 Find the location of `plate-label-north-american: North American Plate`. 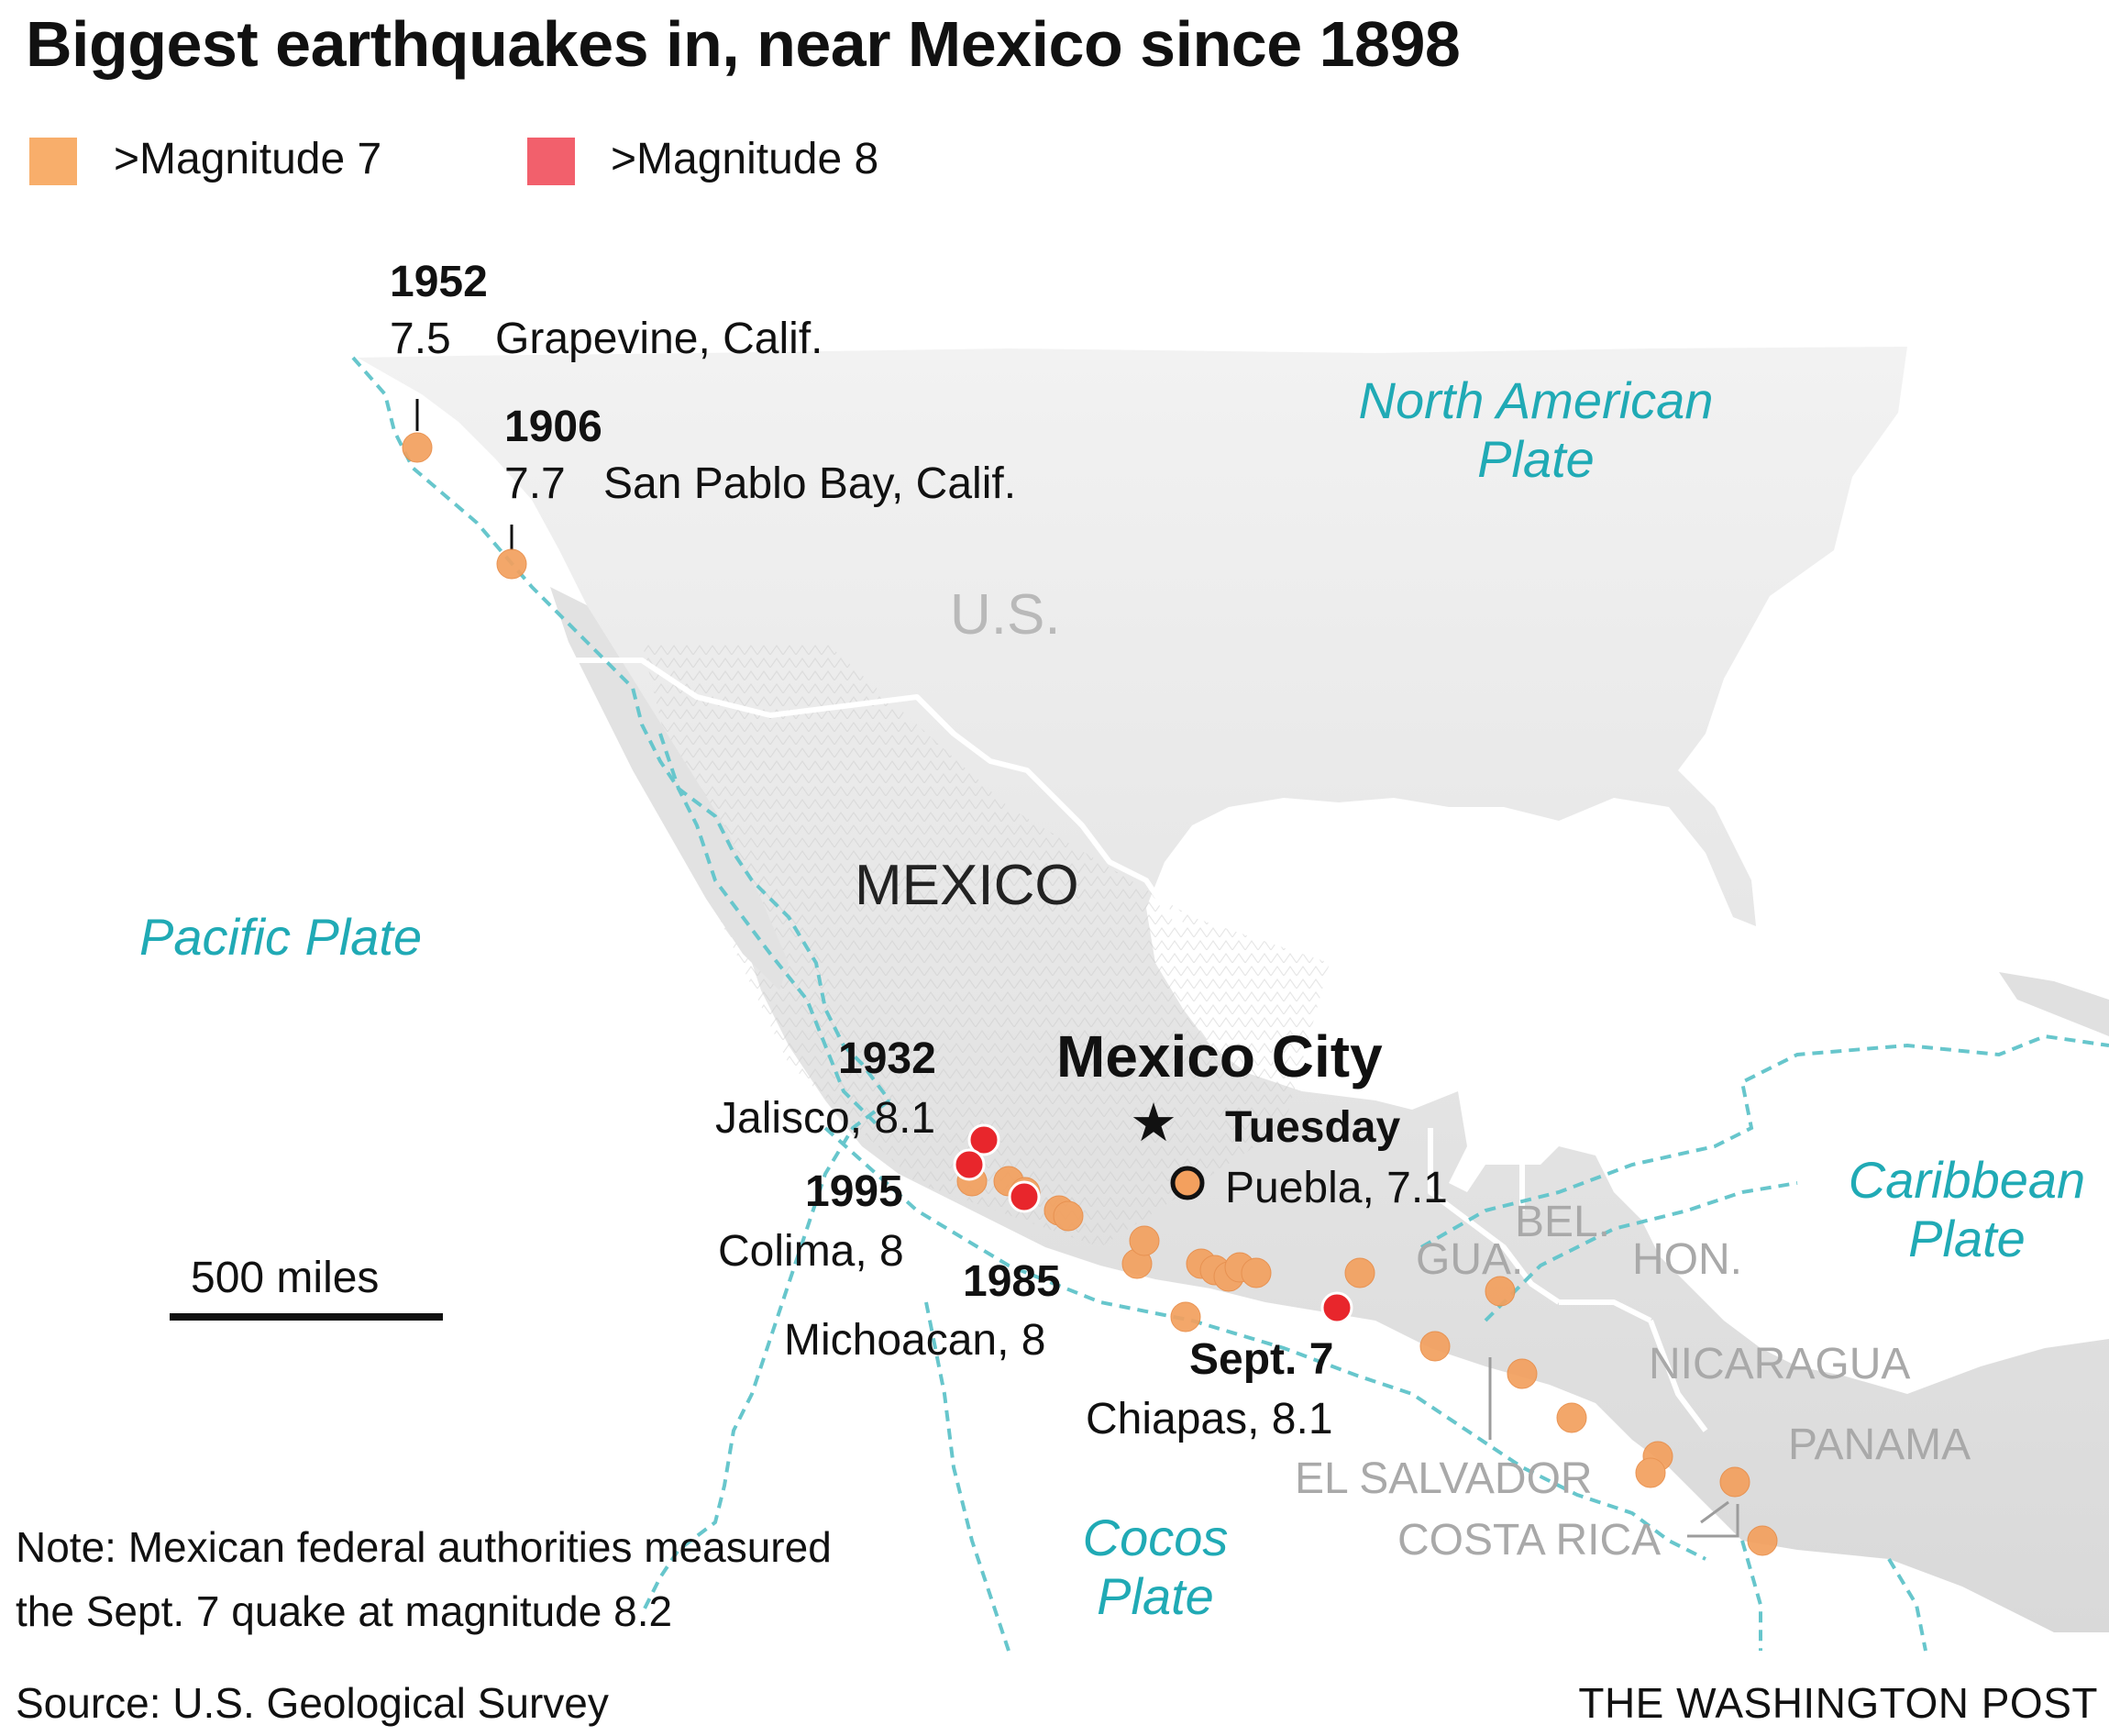

plate-label-north-american: North American Plate is located at coordinates (1536, 430).